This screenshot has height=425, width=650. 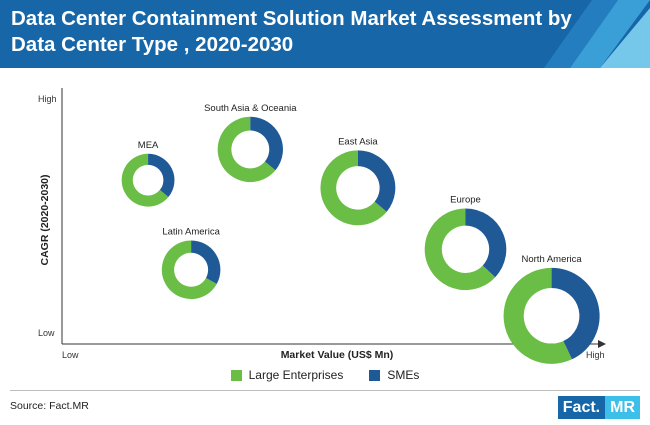 What do you see at coordinates (595, 355) in the screenshot?
I see `x-tick-high: High` at bounding box center [595, 355].